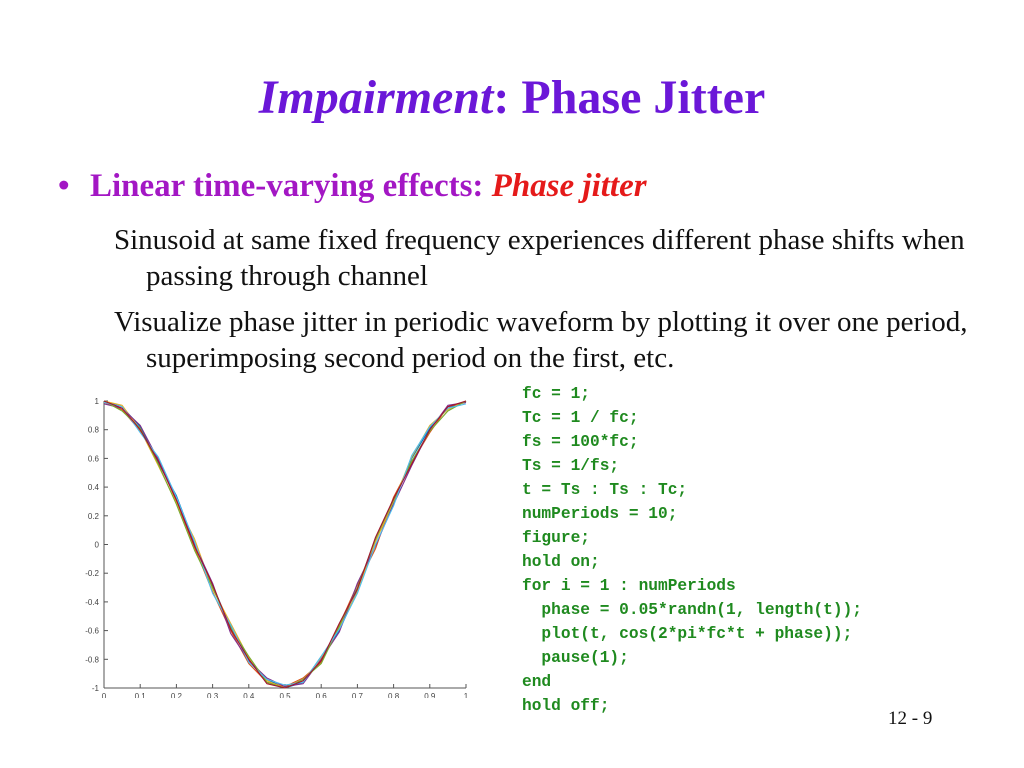 The image size is (1024, 768). Describe the element at coordinates (569, 186) in the screenshot. I see `bullet-emphasis: Phase jitter` at that location.